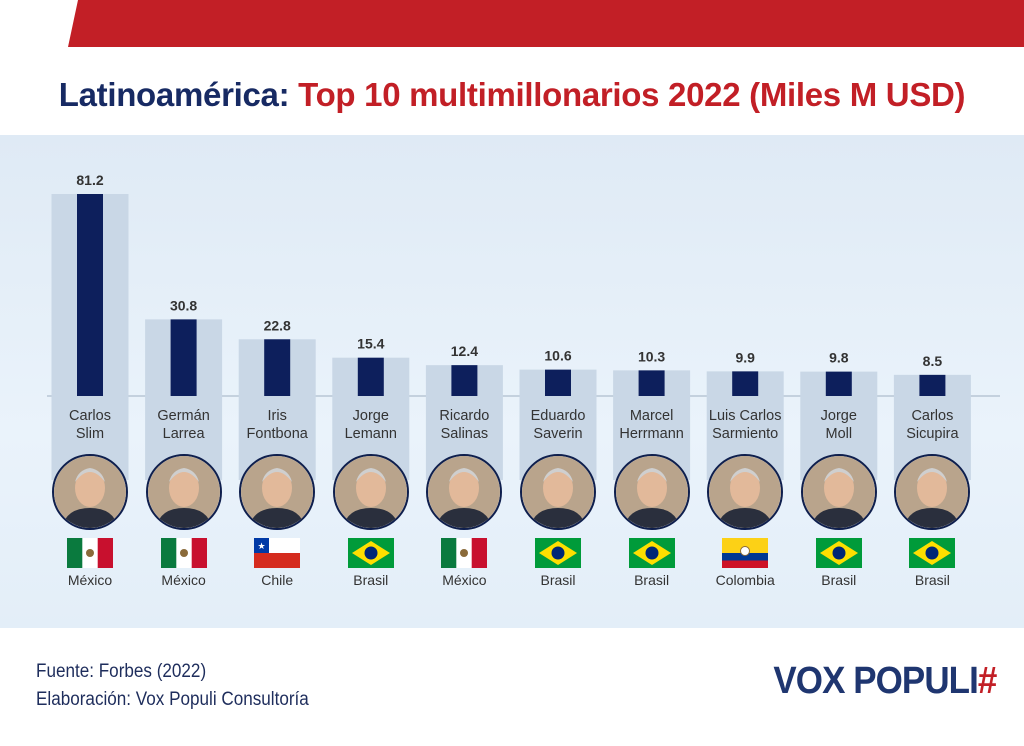  Describe the element at coordinates (464, 425) in the screenshot. I see `person-name: Ricardo Salinas` at that location.